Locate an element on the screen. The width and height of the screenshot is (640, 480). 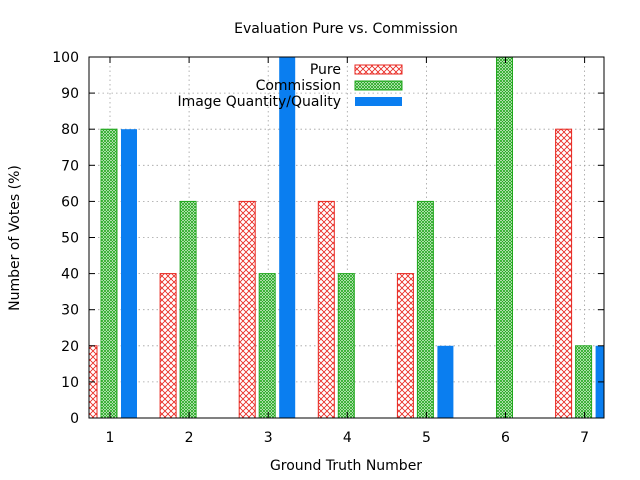
y-tick-label: 10 is located at coordinates (70, 383).